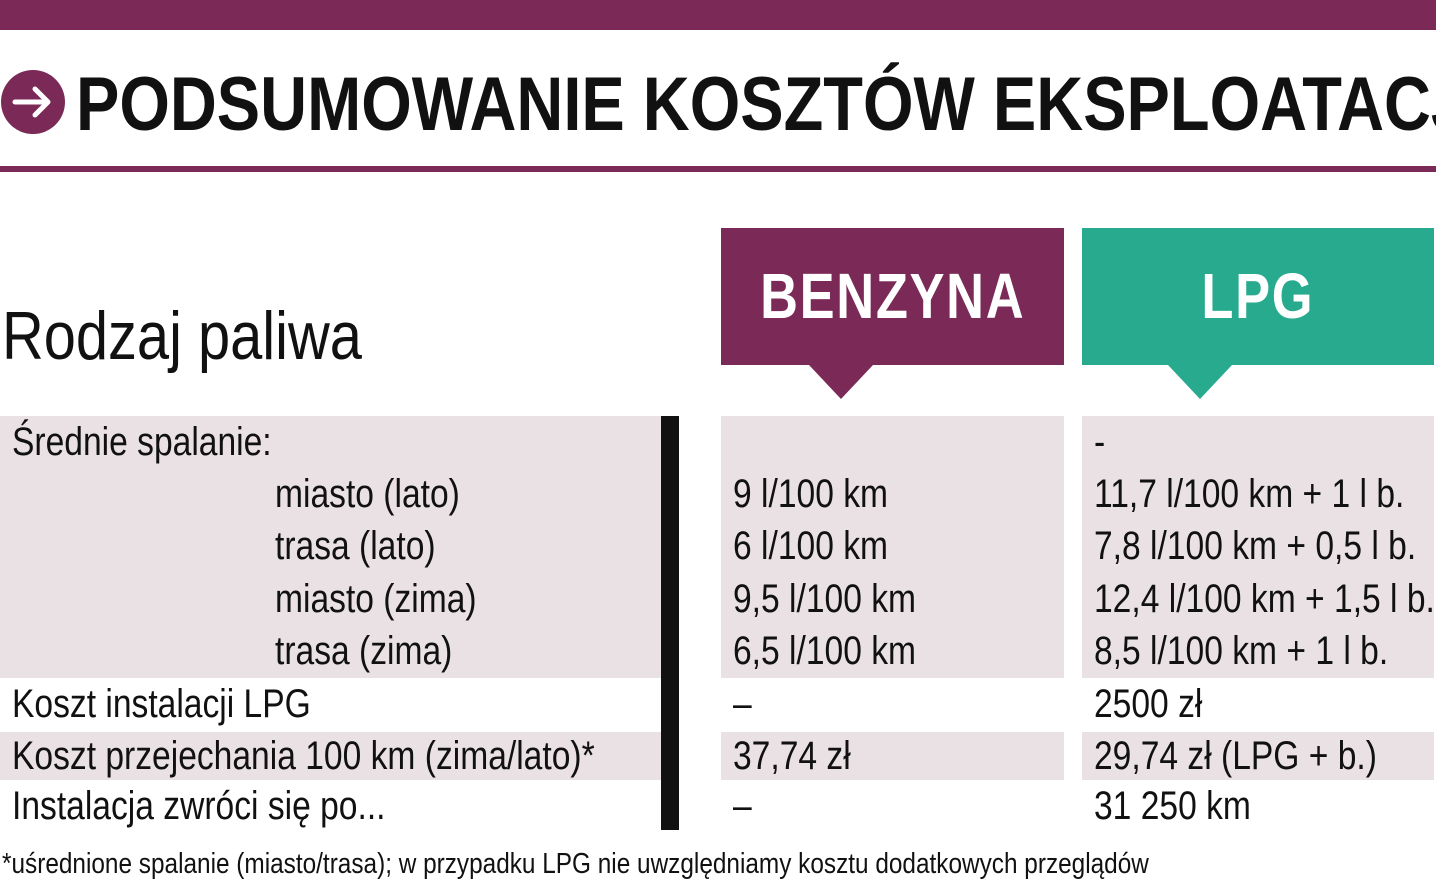  What do you see at coordinates (792, 756) in the screenshot?
I see `table-cell-benzyna: 37,74 zł` at bounding box center [792, 756].